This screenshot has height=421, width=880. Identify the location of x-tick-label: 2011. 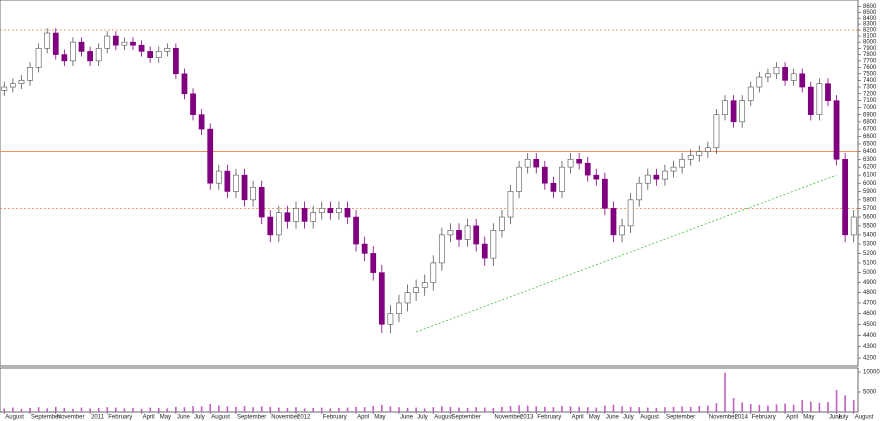
(98, 418).